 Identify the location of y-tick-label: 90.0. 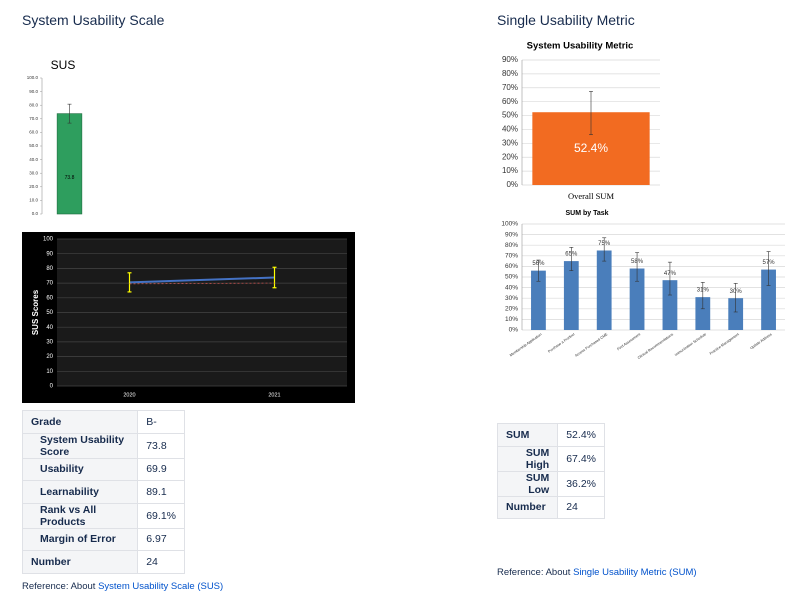
(33, 91).